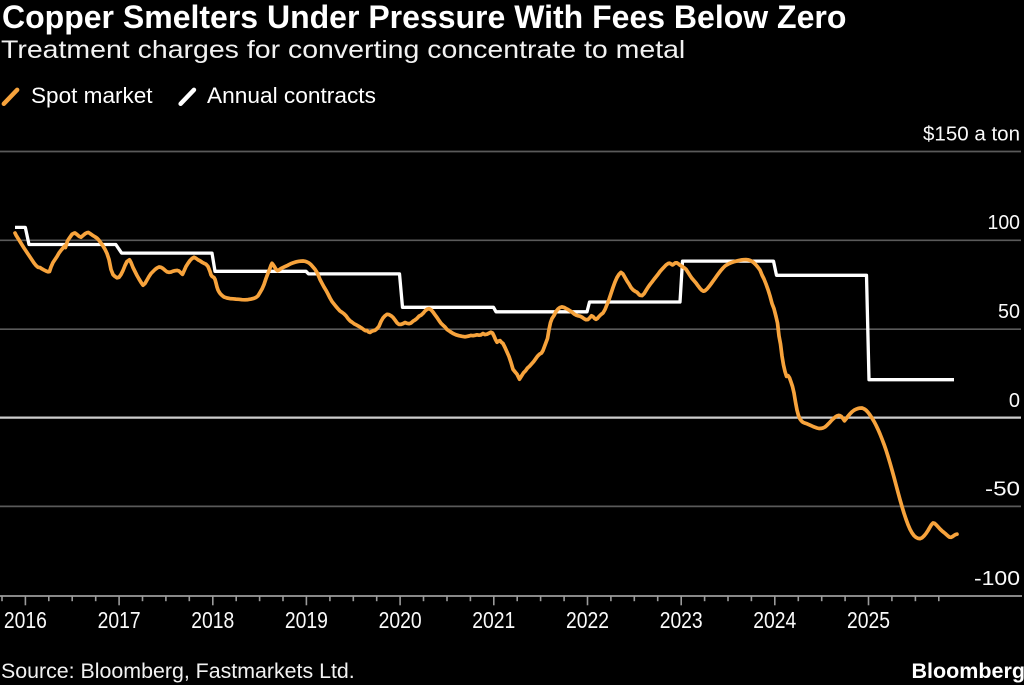 Image resolution: width=1024 pixels, height=685 pixels. What do you see at coordinates (868, 620) in the screenshot?
I see `svg-text: 2025` at bounding box center [868, 620].